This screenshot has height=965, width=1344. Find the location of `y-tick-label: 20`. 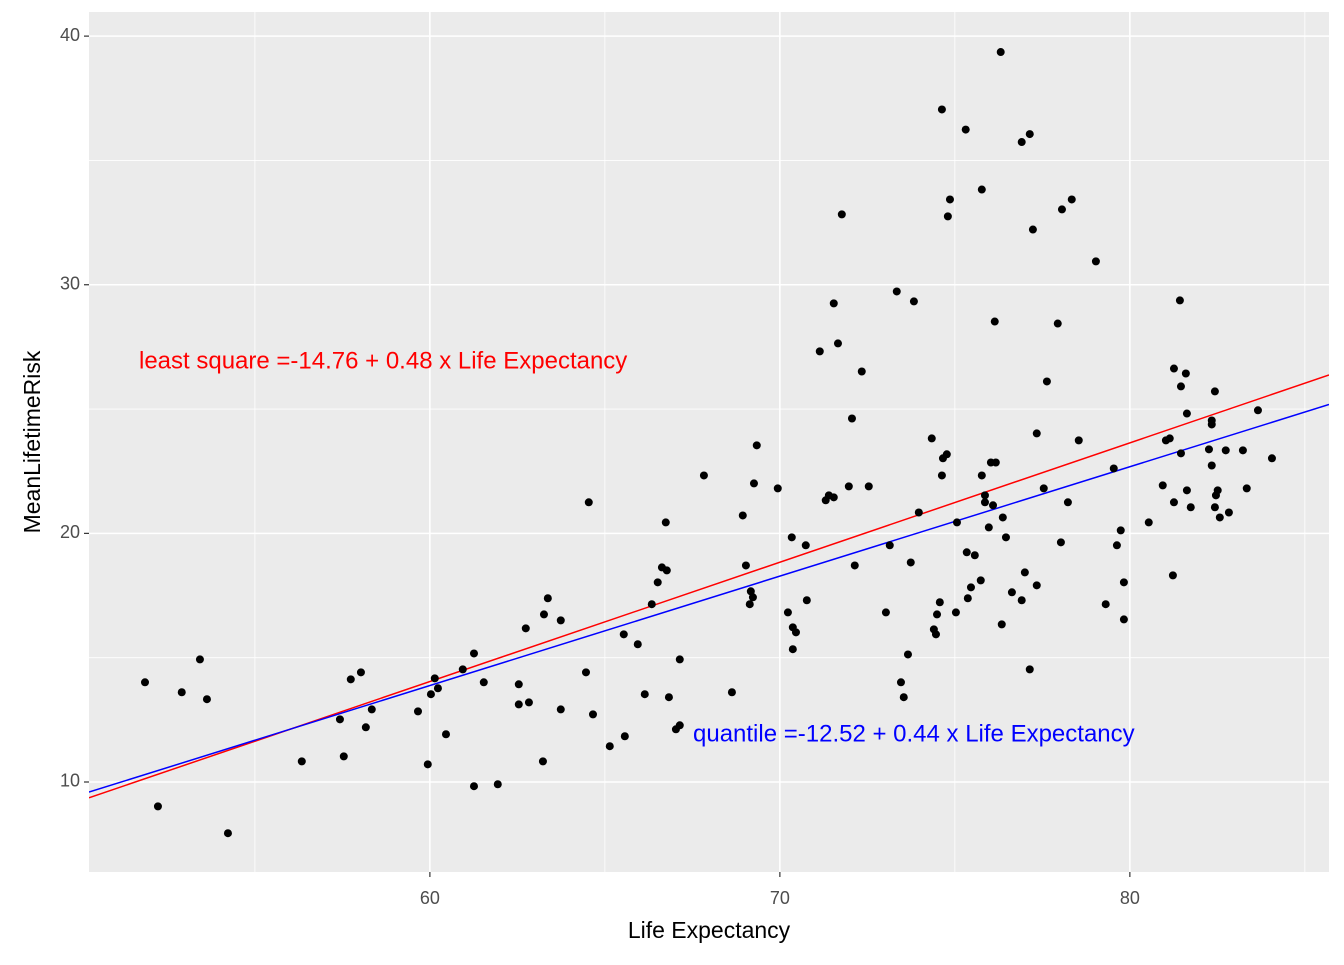

y-tick-label: 20 is located at coordinates (70, 532).